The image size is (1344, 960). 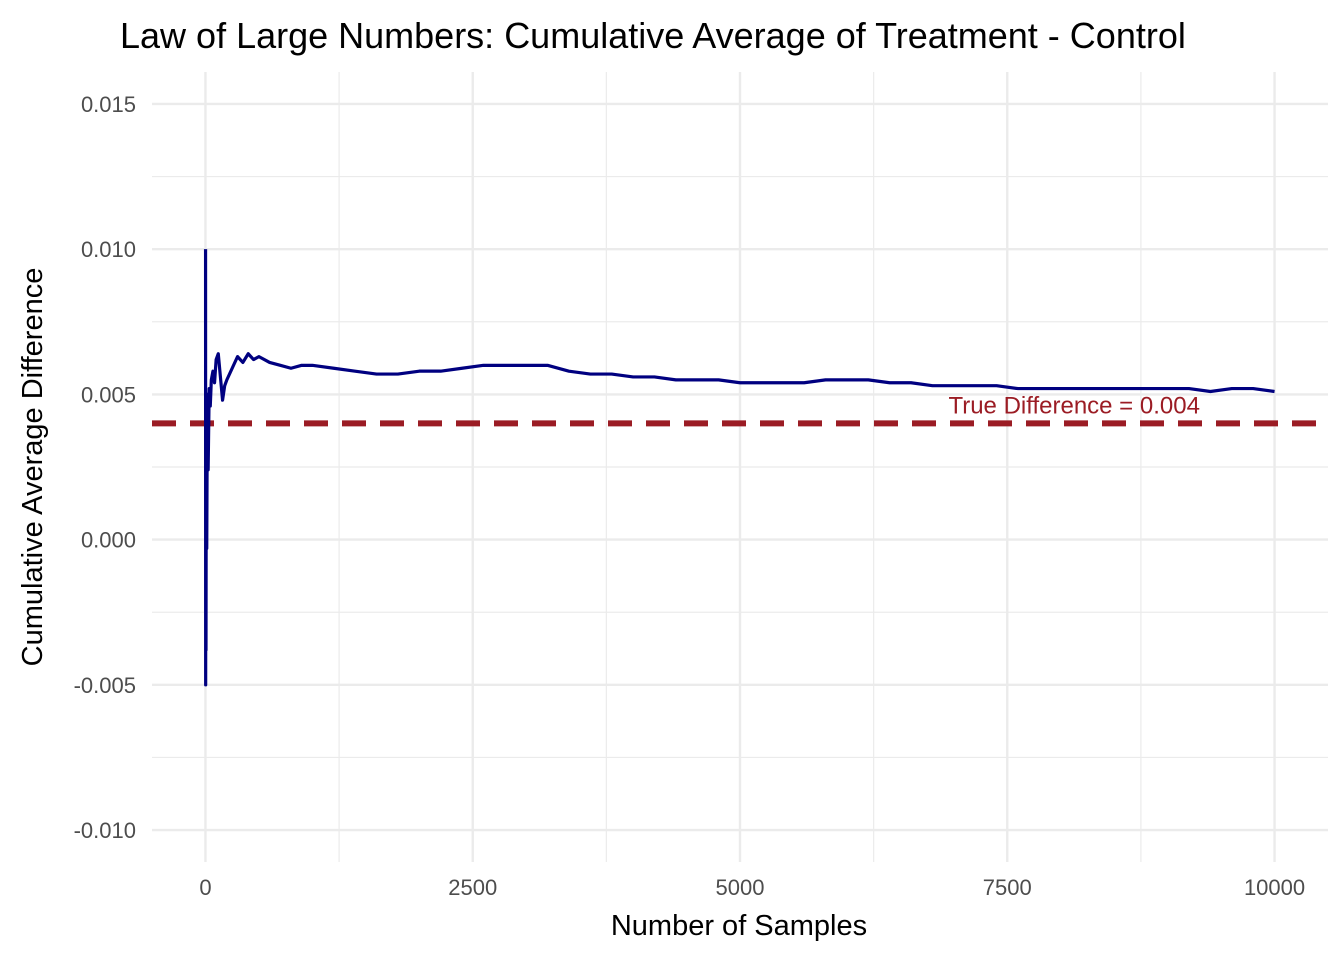 I want to click on y-tick-label: -0.005, so click(x=105, y=685).